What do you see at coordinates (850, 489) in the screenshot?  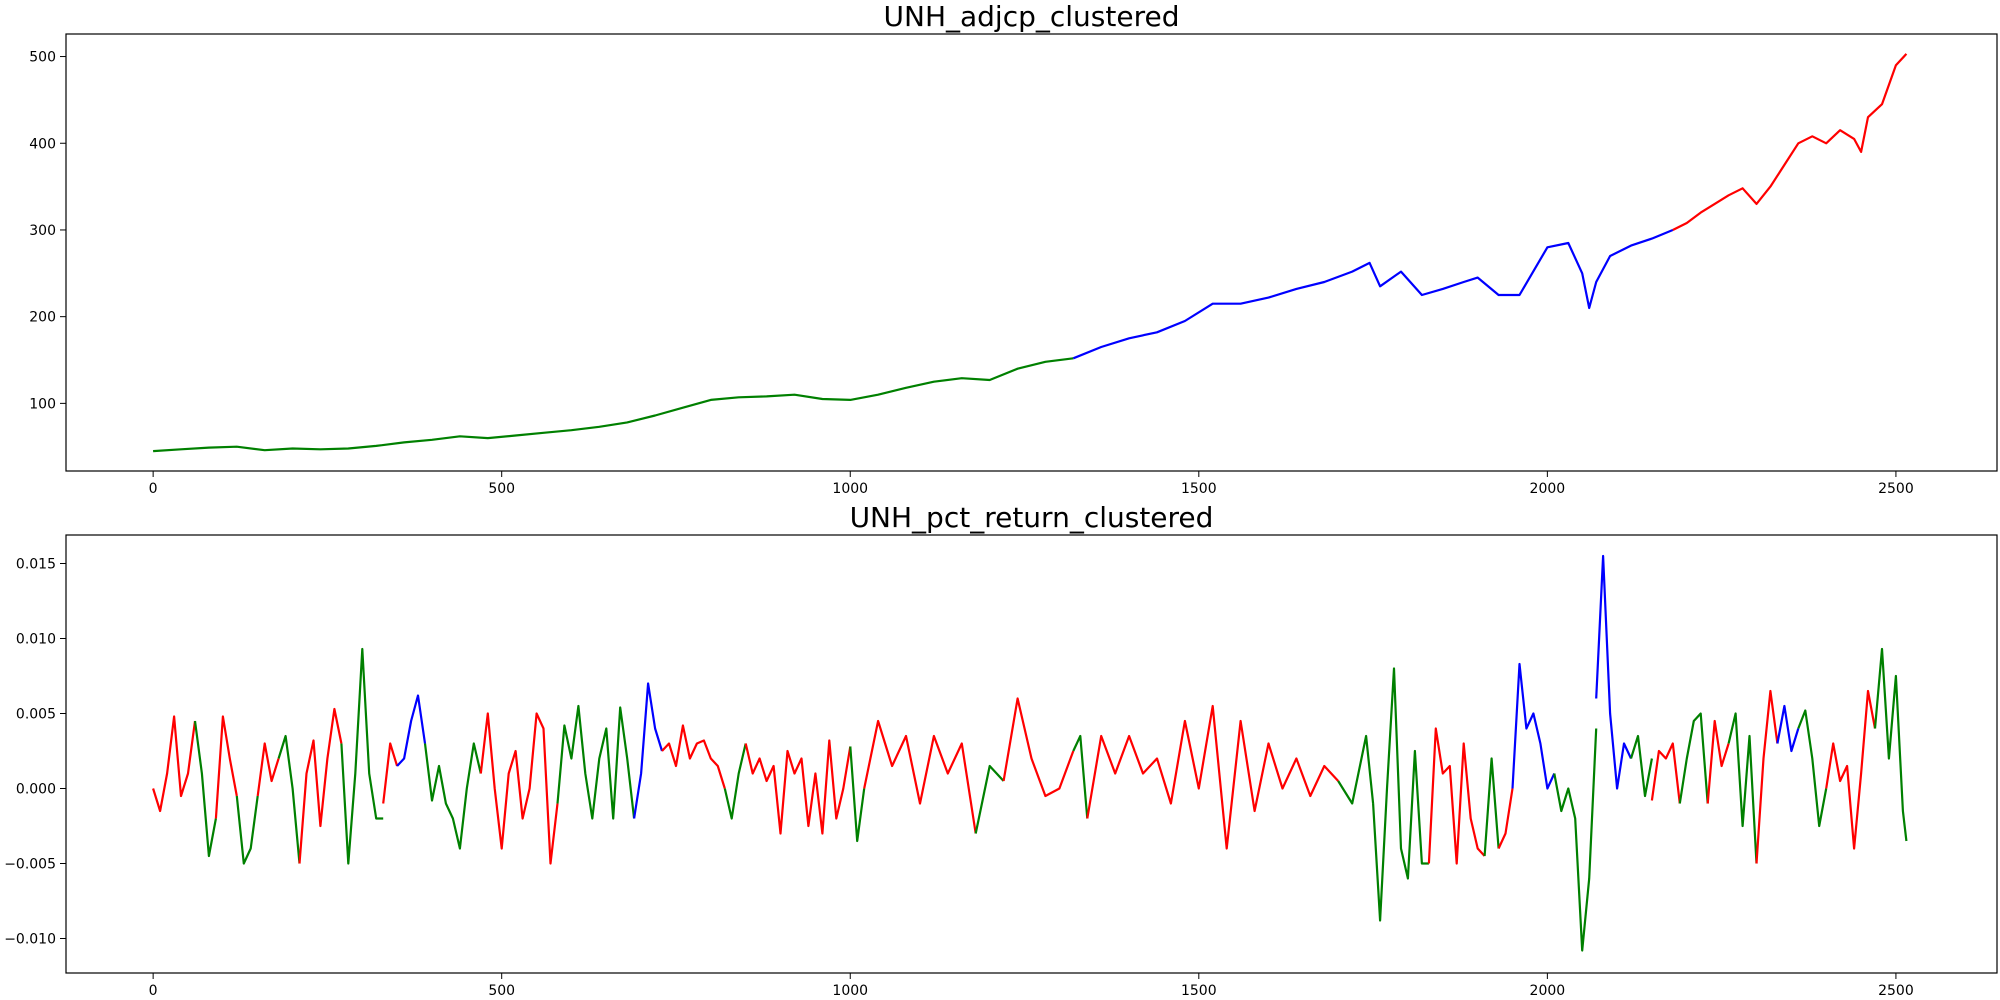 I see `adjcp-x-tick-label: 1000` at bounding box center [850, 489].